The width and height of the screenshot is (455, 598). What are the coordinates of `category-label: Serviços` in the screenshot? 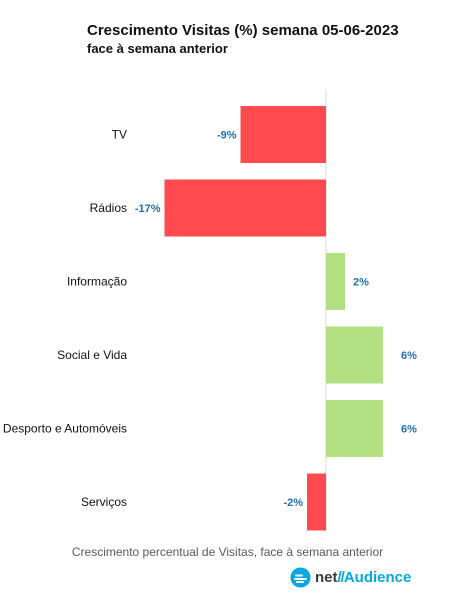 It's located at (104, 502).